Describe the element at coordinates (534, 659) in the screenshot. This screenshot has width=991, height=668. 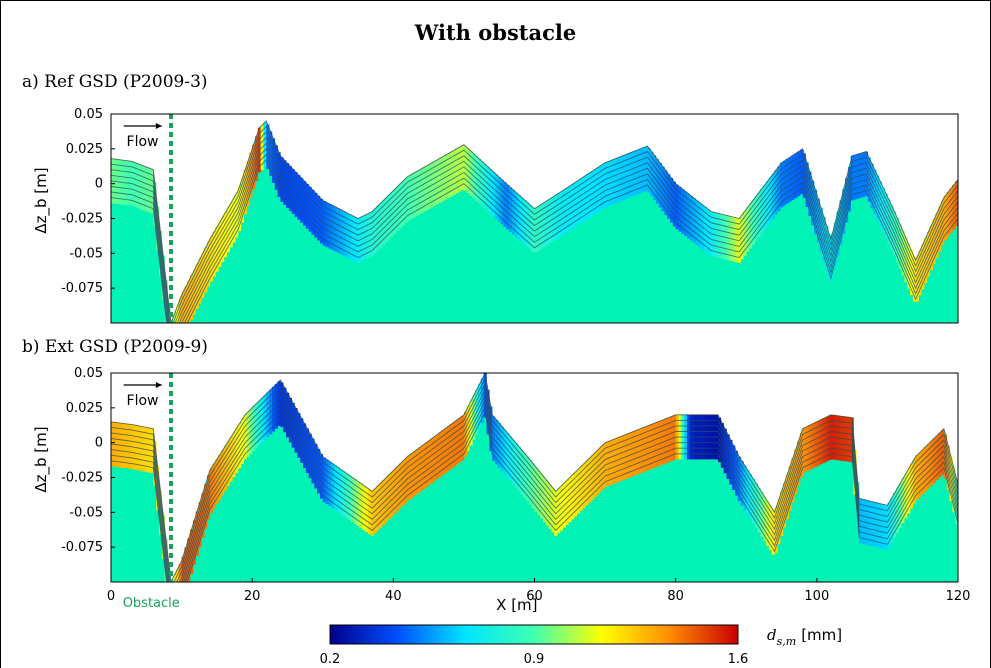
I see `colorbar-tick-label: 0.9` at that location.